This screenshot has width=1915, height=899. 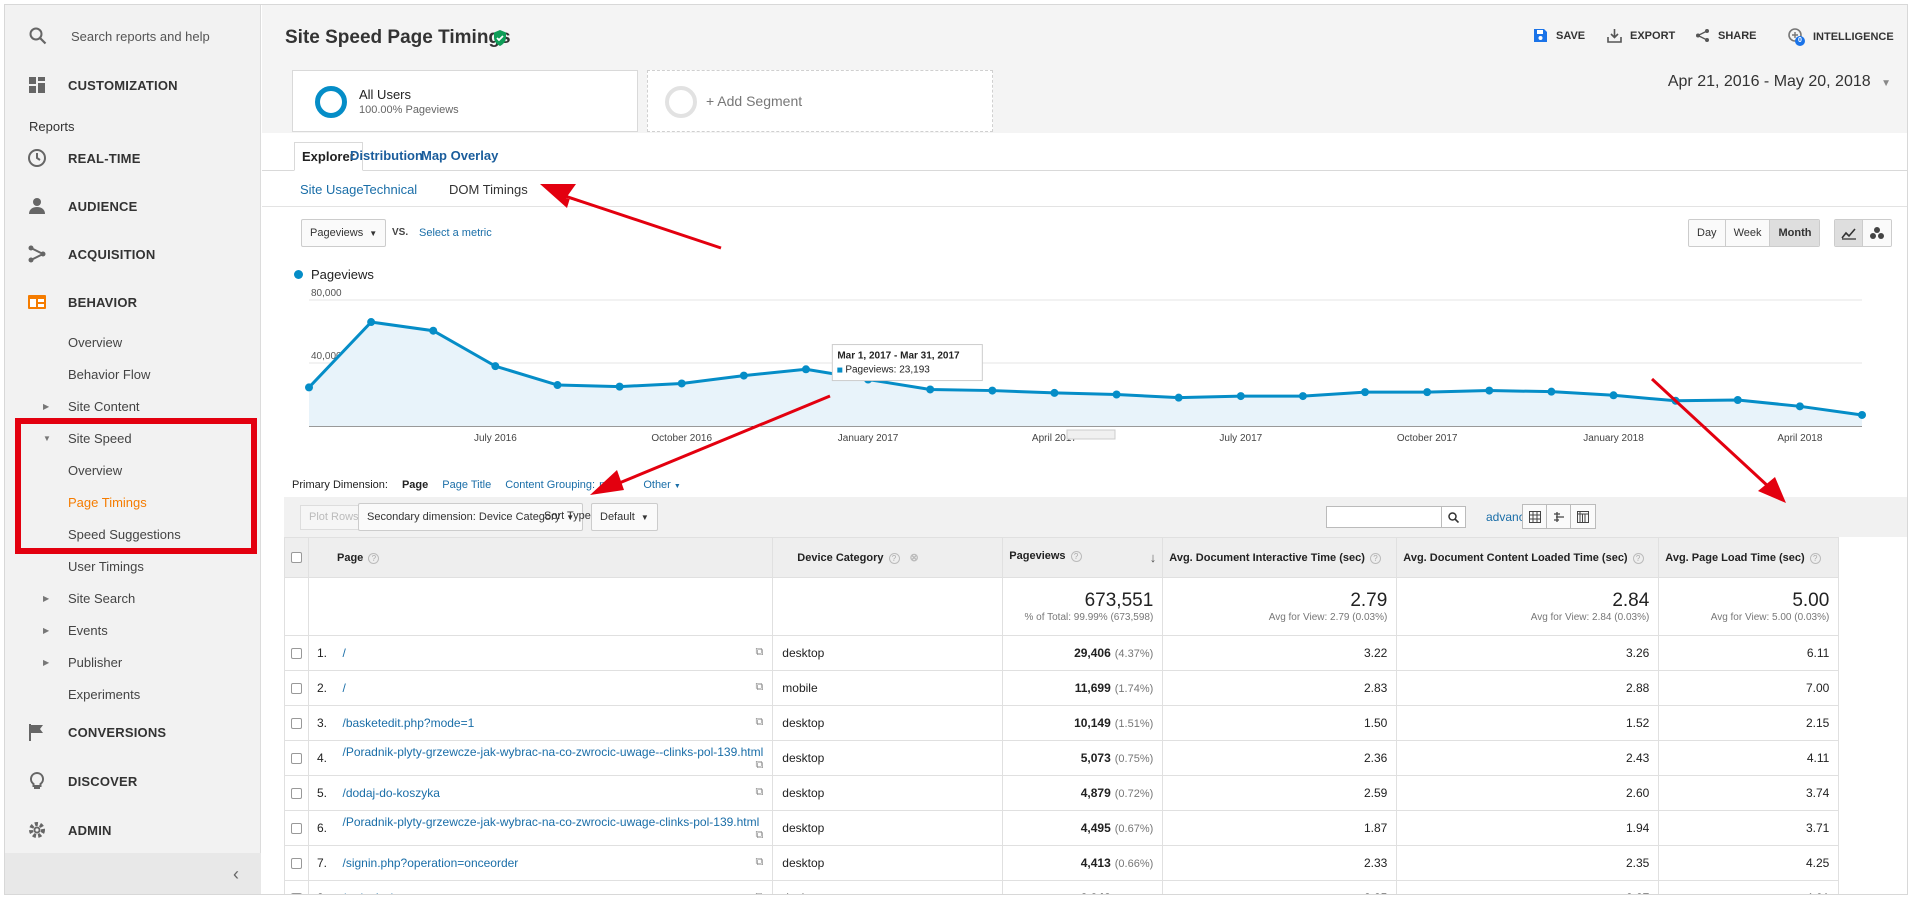 I want to click on nav-page-timings: Page Timings, so click(x=107, y=502).